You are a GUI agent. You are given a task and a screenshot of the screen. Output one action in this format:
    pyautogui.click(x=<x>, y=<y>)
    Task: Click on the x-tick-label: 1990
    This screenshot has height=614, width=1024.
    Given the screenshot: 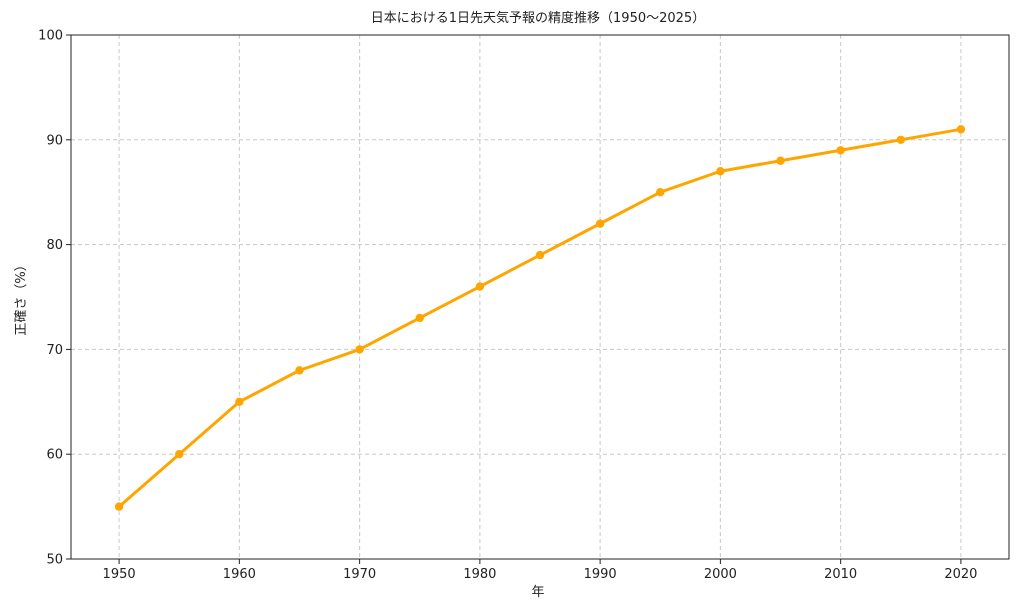 What is the action you would take?
    pyautogui.click(x=600, y=574)
    